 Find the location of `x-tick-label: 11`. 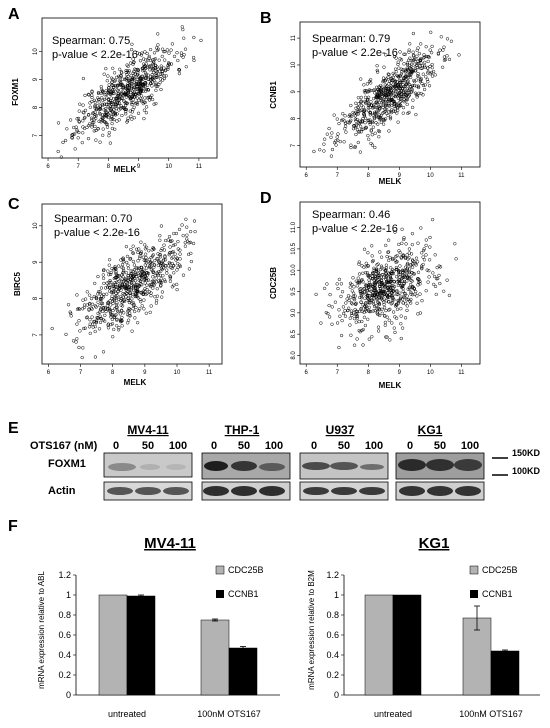

x-tick-label: 11 is located at coordinates (461, 176).